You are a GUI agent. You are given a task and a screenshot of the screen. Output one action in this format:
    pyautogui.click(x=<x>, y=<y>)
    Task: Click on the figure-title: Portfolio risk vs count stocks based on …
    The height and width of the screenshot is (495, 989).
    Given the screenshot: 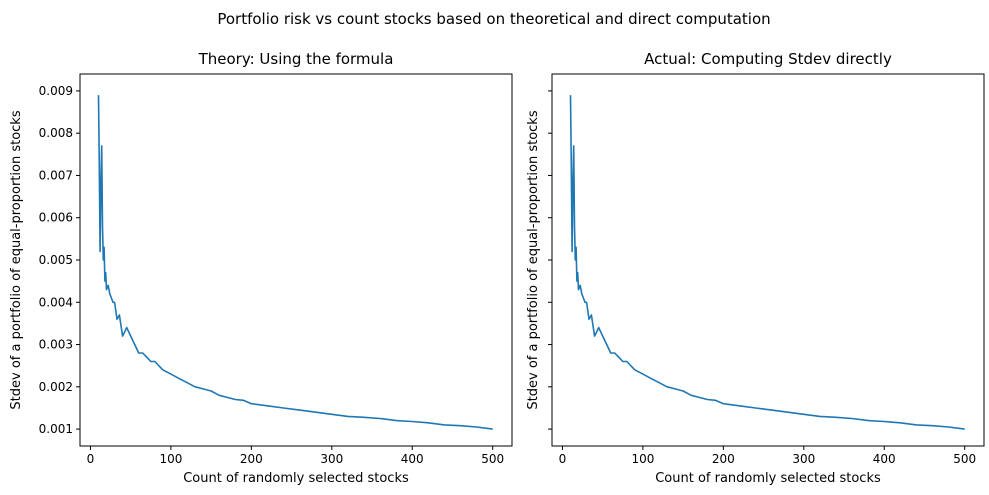 What is the action you would take?
    pyautogui.click(x=493, y=19)
    